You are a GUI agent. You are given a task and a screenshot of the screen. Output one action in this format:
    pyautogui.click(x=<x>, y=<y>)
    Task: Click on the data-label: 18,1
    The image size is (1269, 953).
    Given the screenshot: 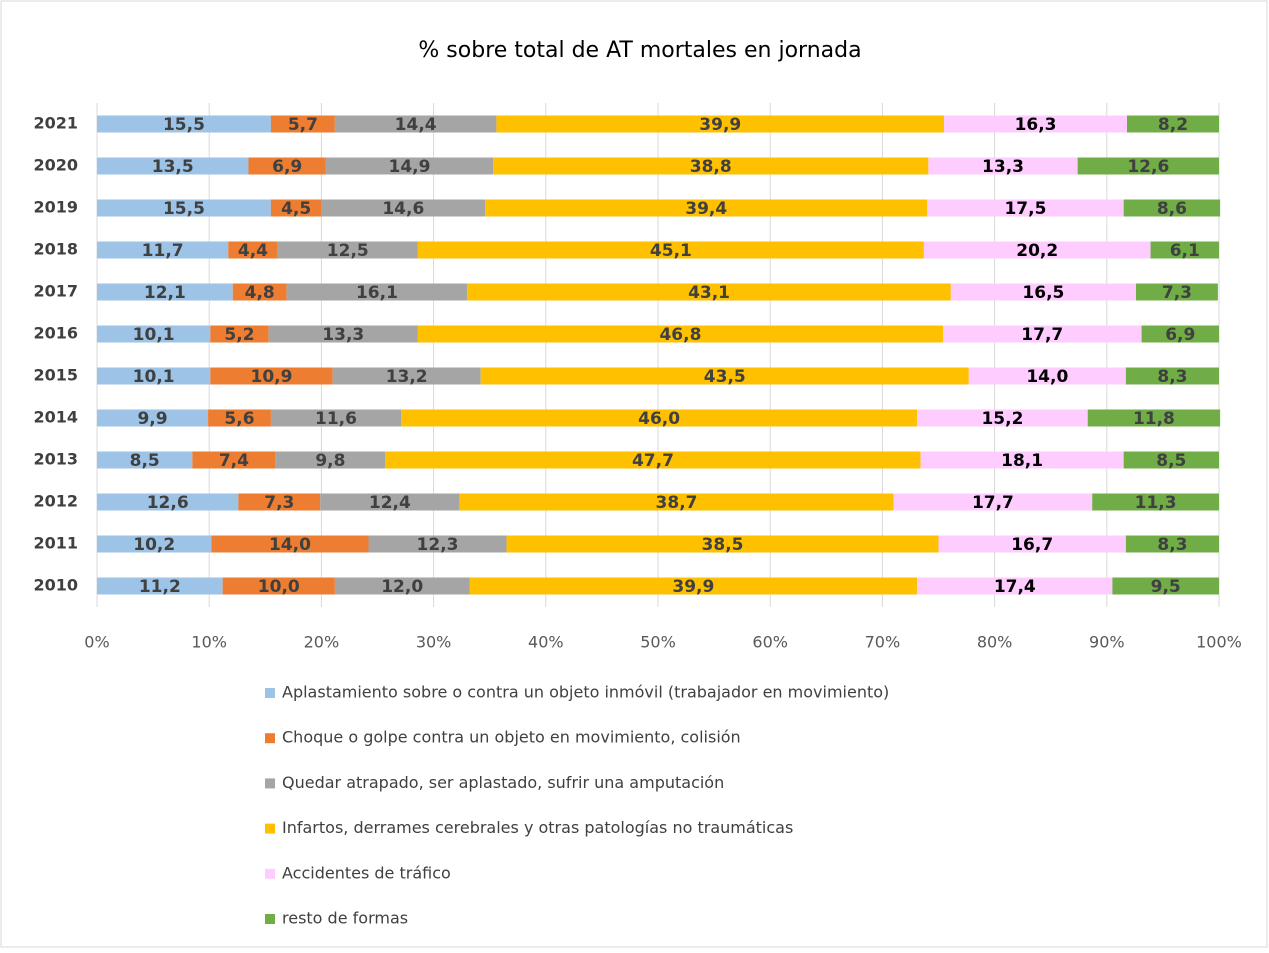 What is the action you would take?
    pyautogui.click(x=1022, y=461)
    